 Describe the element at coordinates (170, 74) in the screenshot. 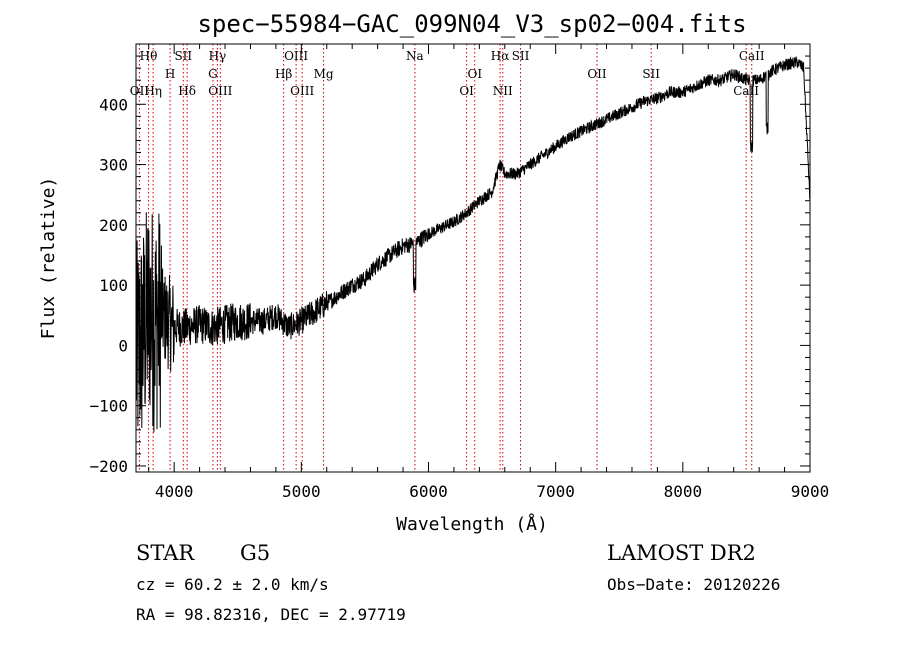

I see `spectral-line-label: H` at that location.